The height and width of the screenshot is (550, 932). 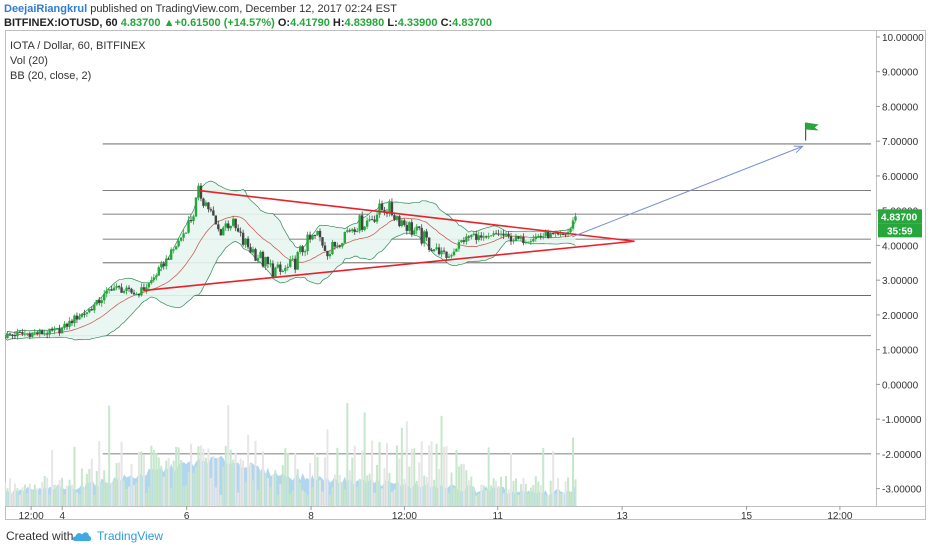 What do you see at coordinates (50, 76) in the screenshot?
I see `legend-bollinger: BB (20, close, 2)` at bounding box center [50, 76].